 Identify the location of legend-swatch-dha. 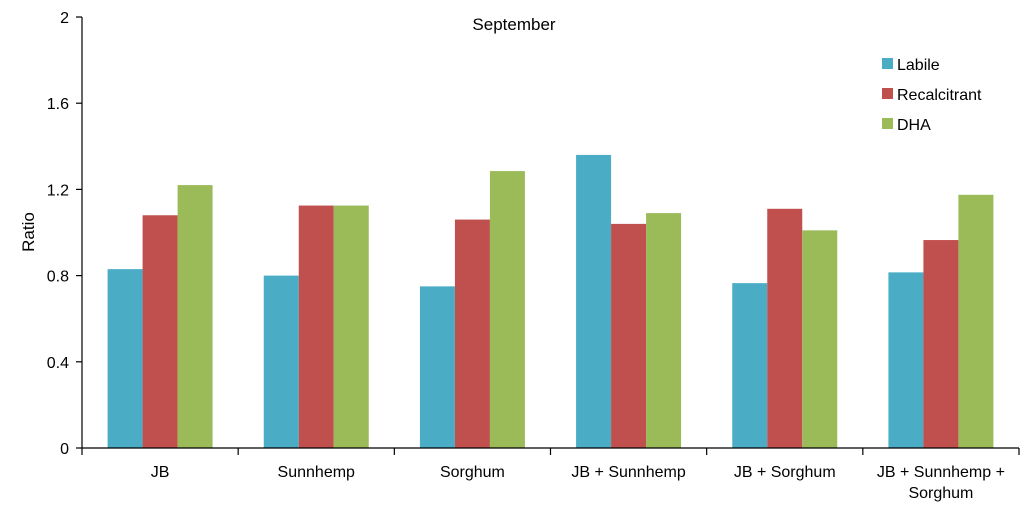
(887, 123).